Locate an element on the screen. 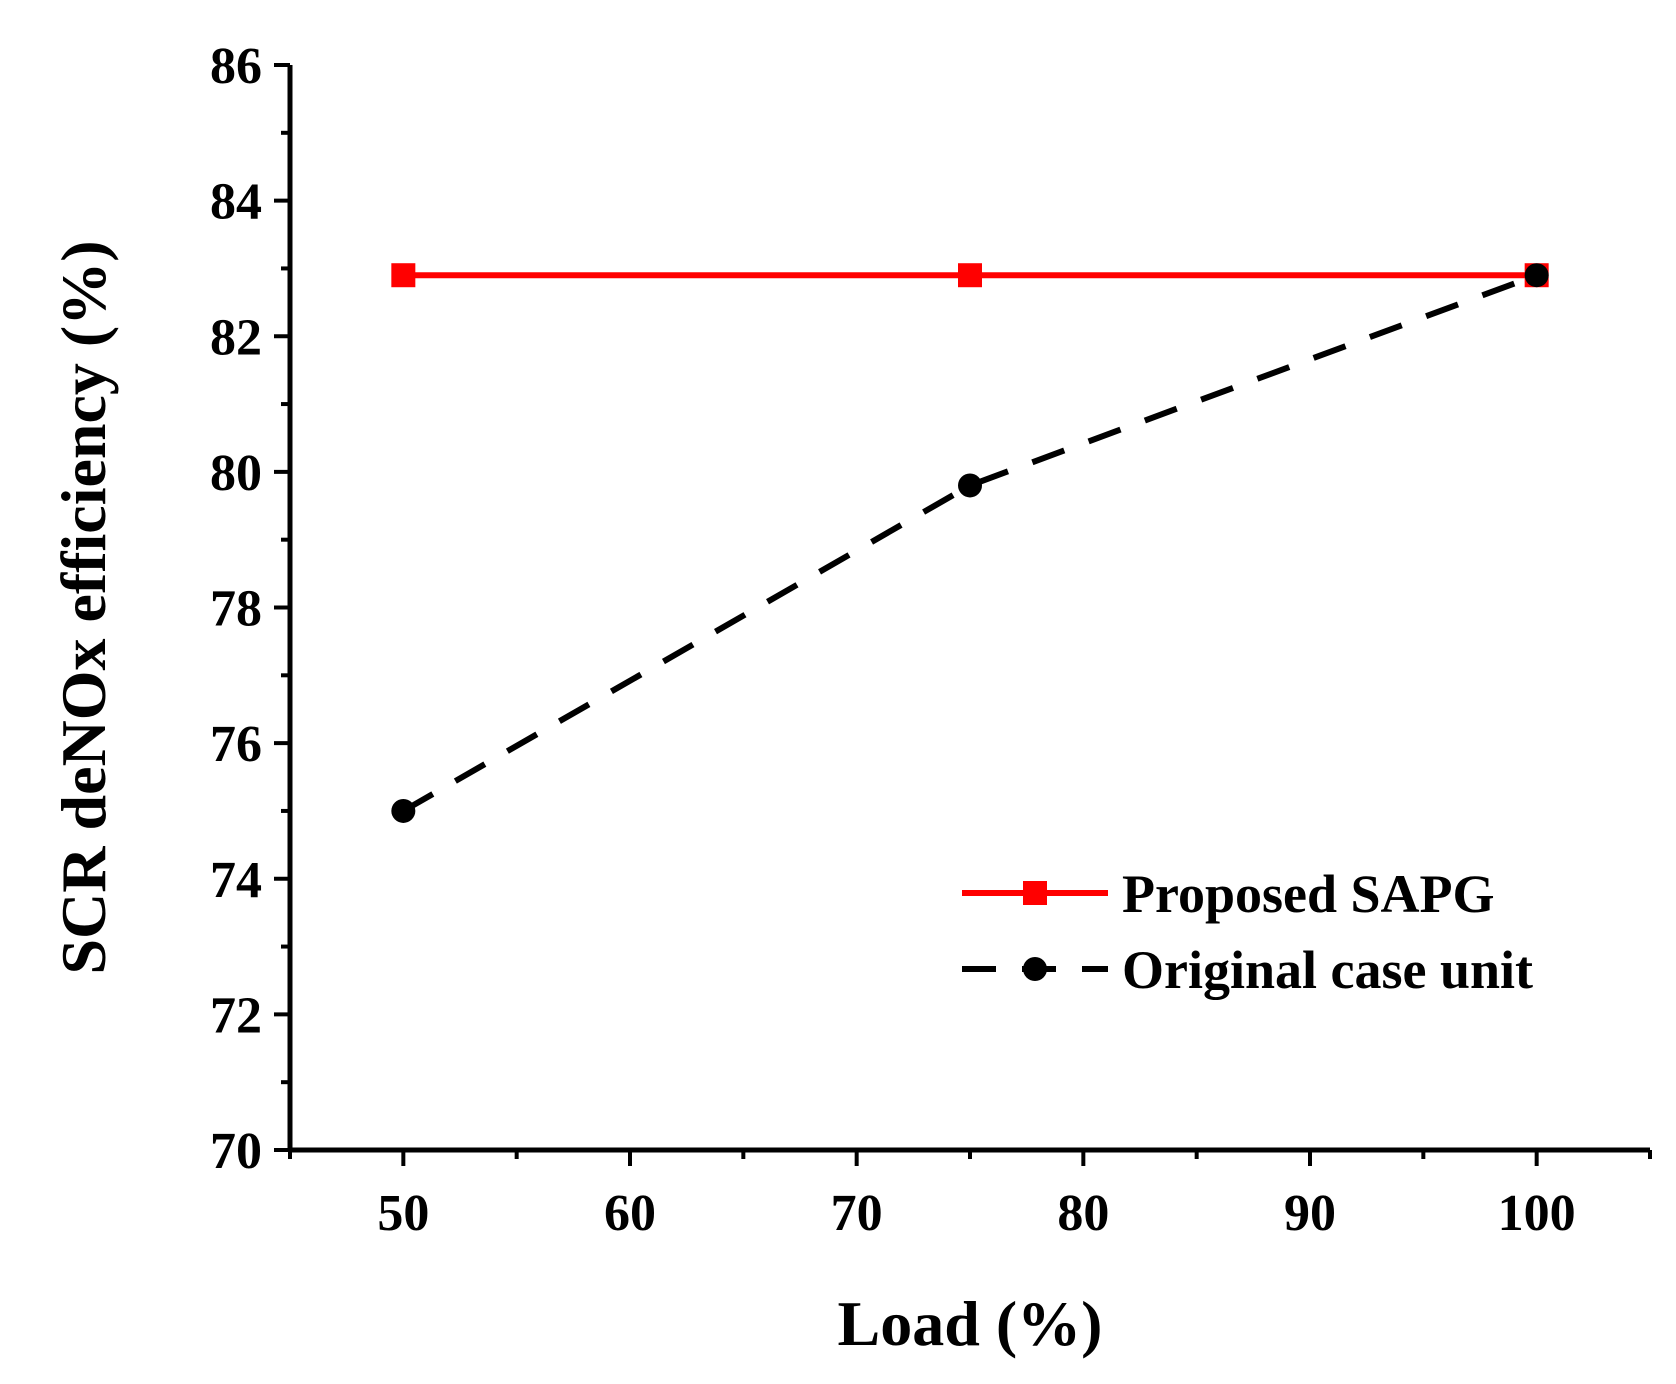 This screenshot has height=1384, width=1676. x-tick-label: 80 is located at coordinates (1083, 1213).